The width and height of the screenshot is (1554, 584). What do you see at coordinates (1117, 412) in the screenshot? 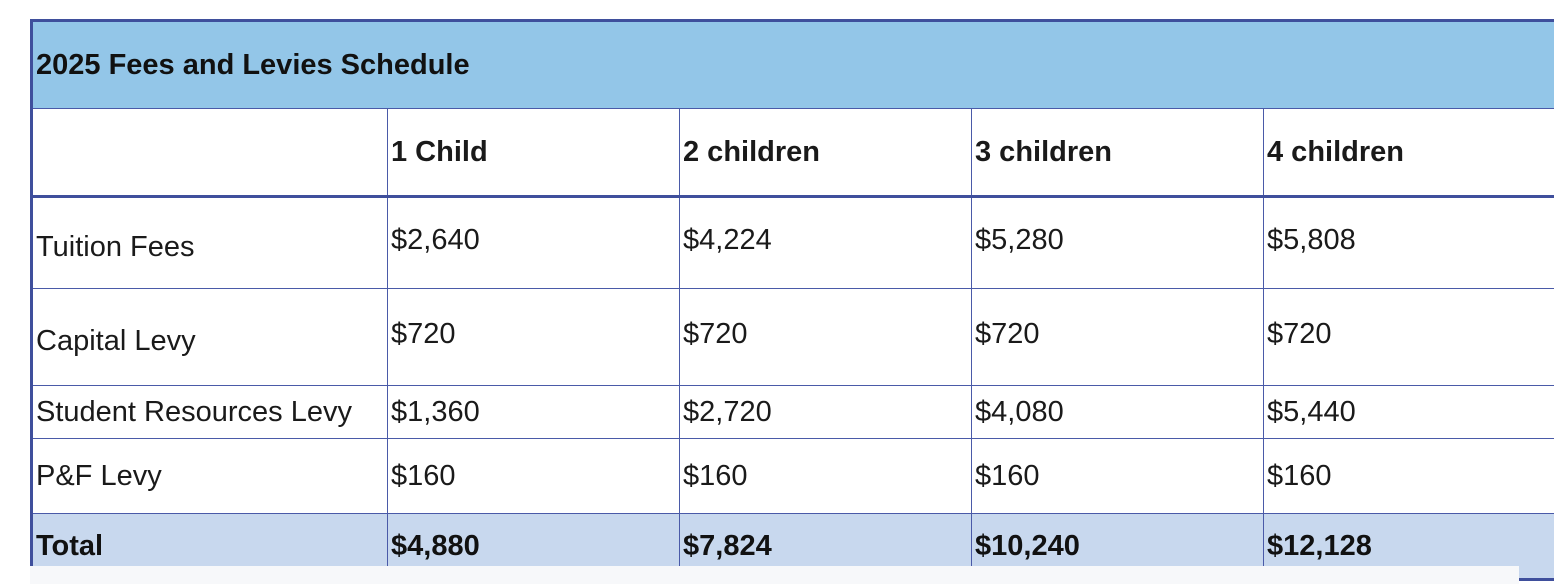
I see `table-cell: $4,080` at bounding box center [1117, 412].